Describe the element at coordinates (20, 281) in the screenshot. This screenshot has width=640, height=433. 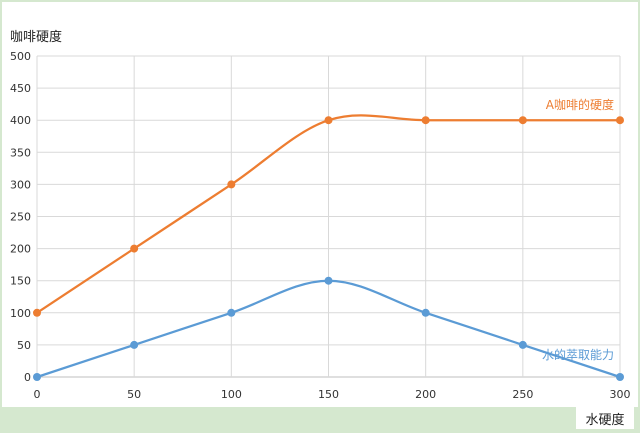
I see `y-tick-label: 150` at that location.